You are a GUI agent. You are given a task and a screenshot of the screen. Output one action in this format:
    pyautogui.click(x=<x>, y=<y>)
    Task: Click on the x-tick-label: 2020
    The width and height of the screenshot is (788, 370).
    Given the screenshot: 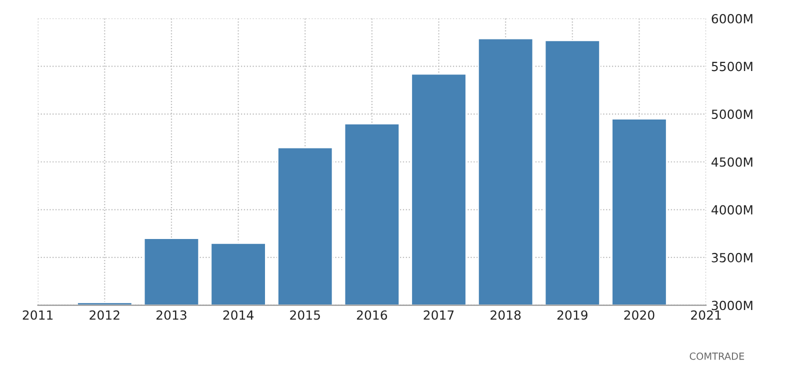 What is the action you would take?
    pyautogui.click(x=639, y=315)
    